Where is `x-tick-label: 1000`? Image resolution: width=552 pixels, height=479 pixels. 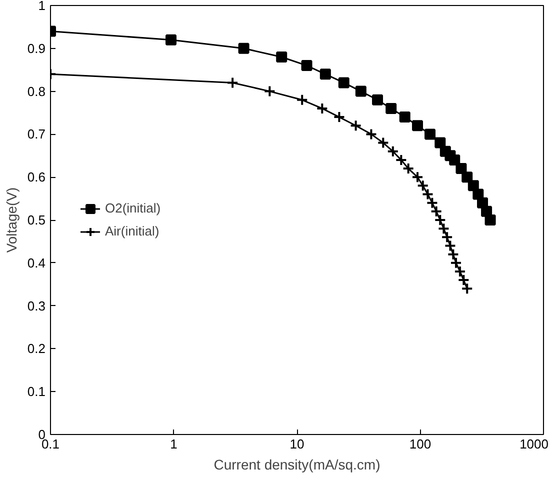 x-tick-label: 1000 is located at coordinates (534, 444).